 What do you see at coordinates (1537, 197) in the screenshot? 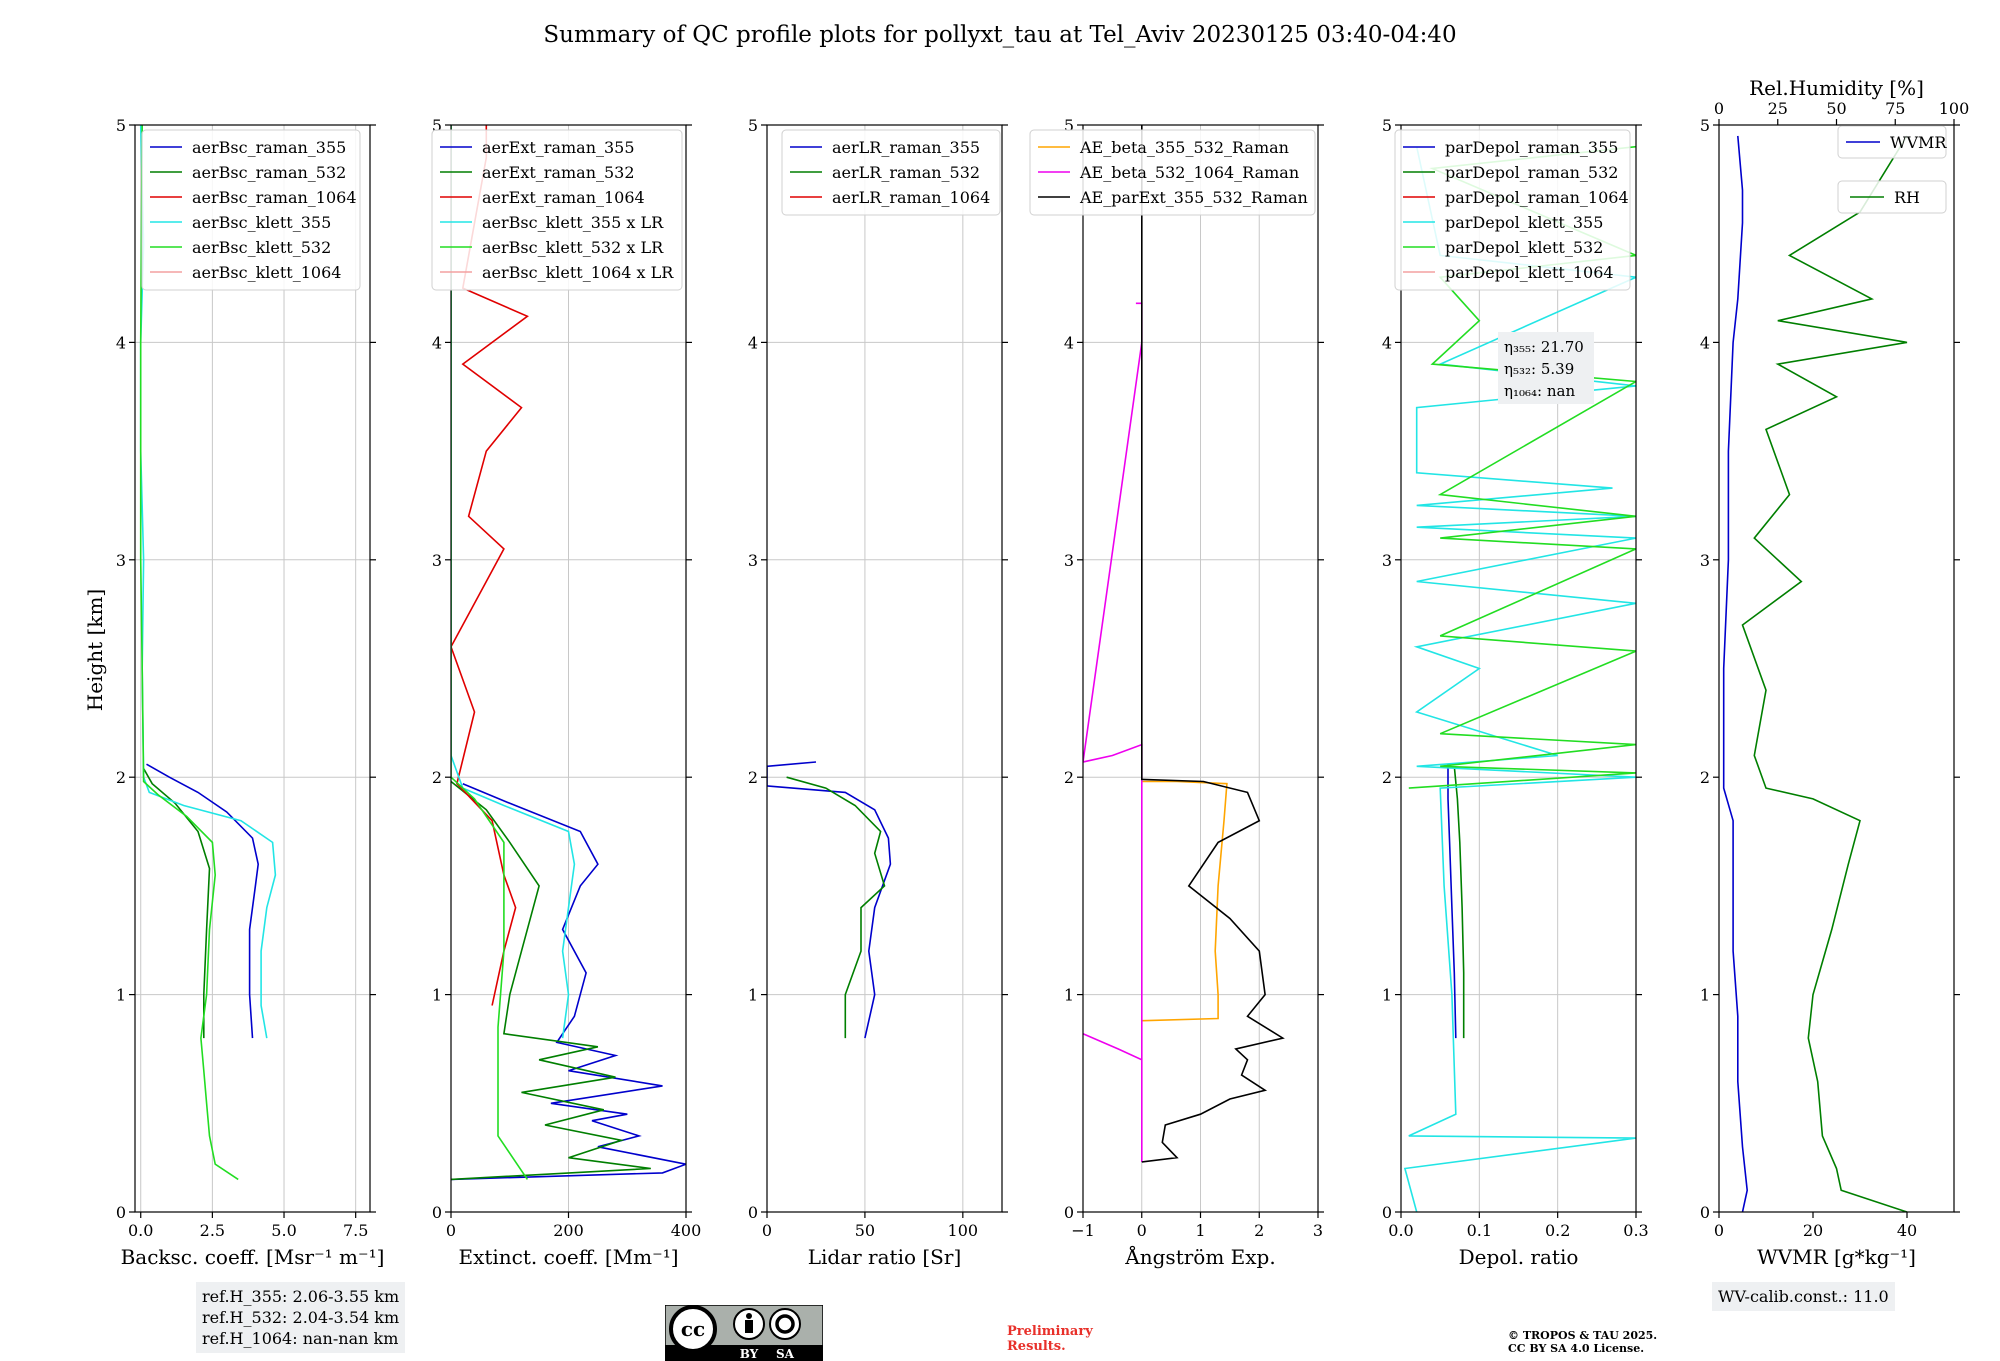
I see `legend-label: parDepol_raman_1064` at bounding box center [1537, 197].